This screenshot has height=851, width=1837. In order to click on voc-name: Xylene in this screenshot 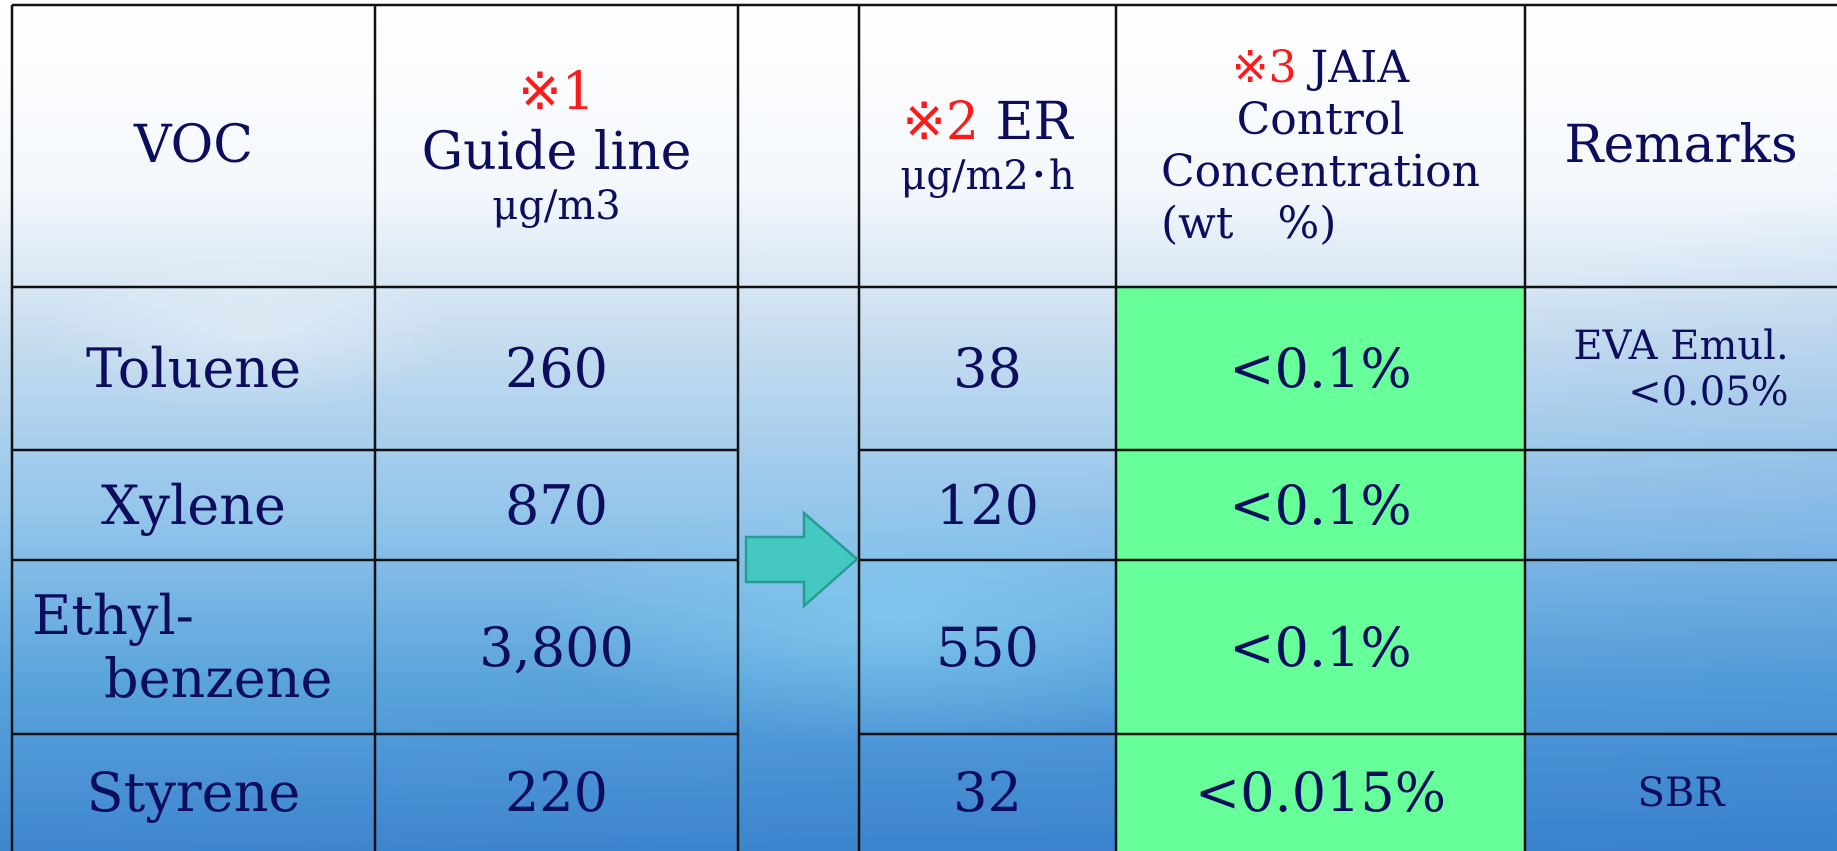, I will do `click(193, 505)`.